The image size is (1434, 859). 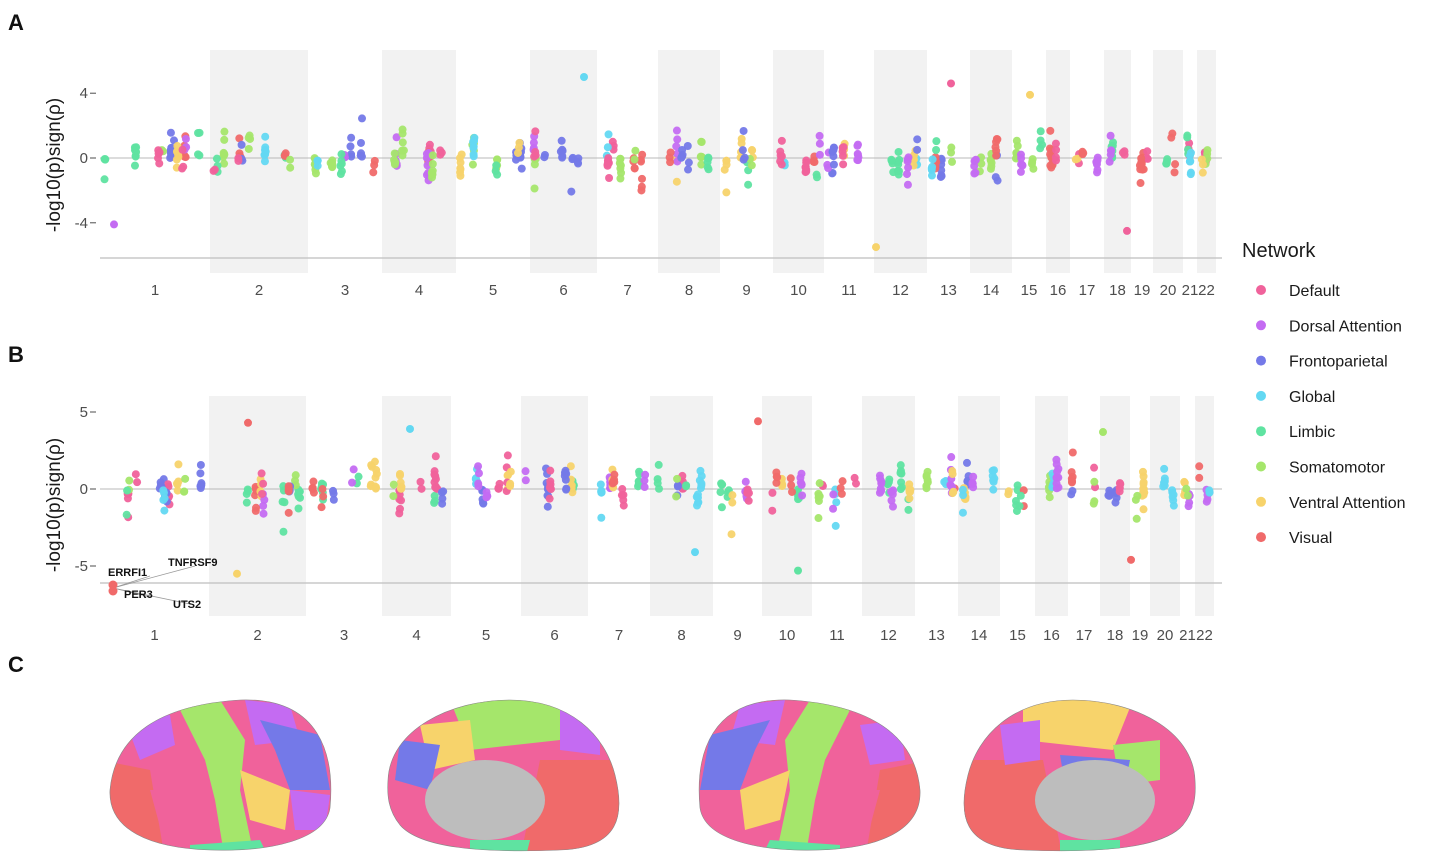 I want to click on legend-label-global: Global, so click(x=1312, y=397).